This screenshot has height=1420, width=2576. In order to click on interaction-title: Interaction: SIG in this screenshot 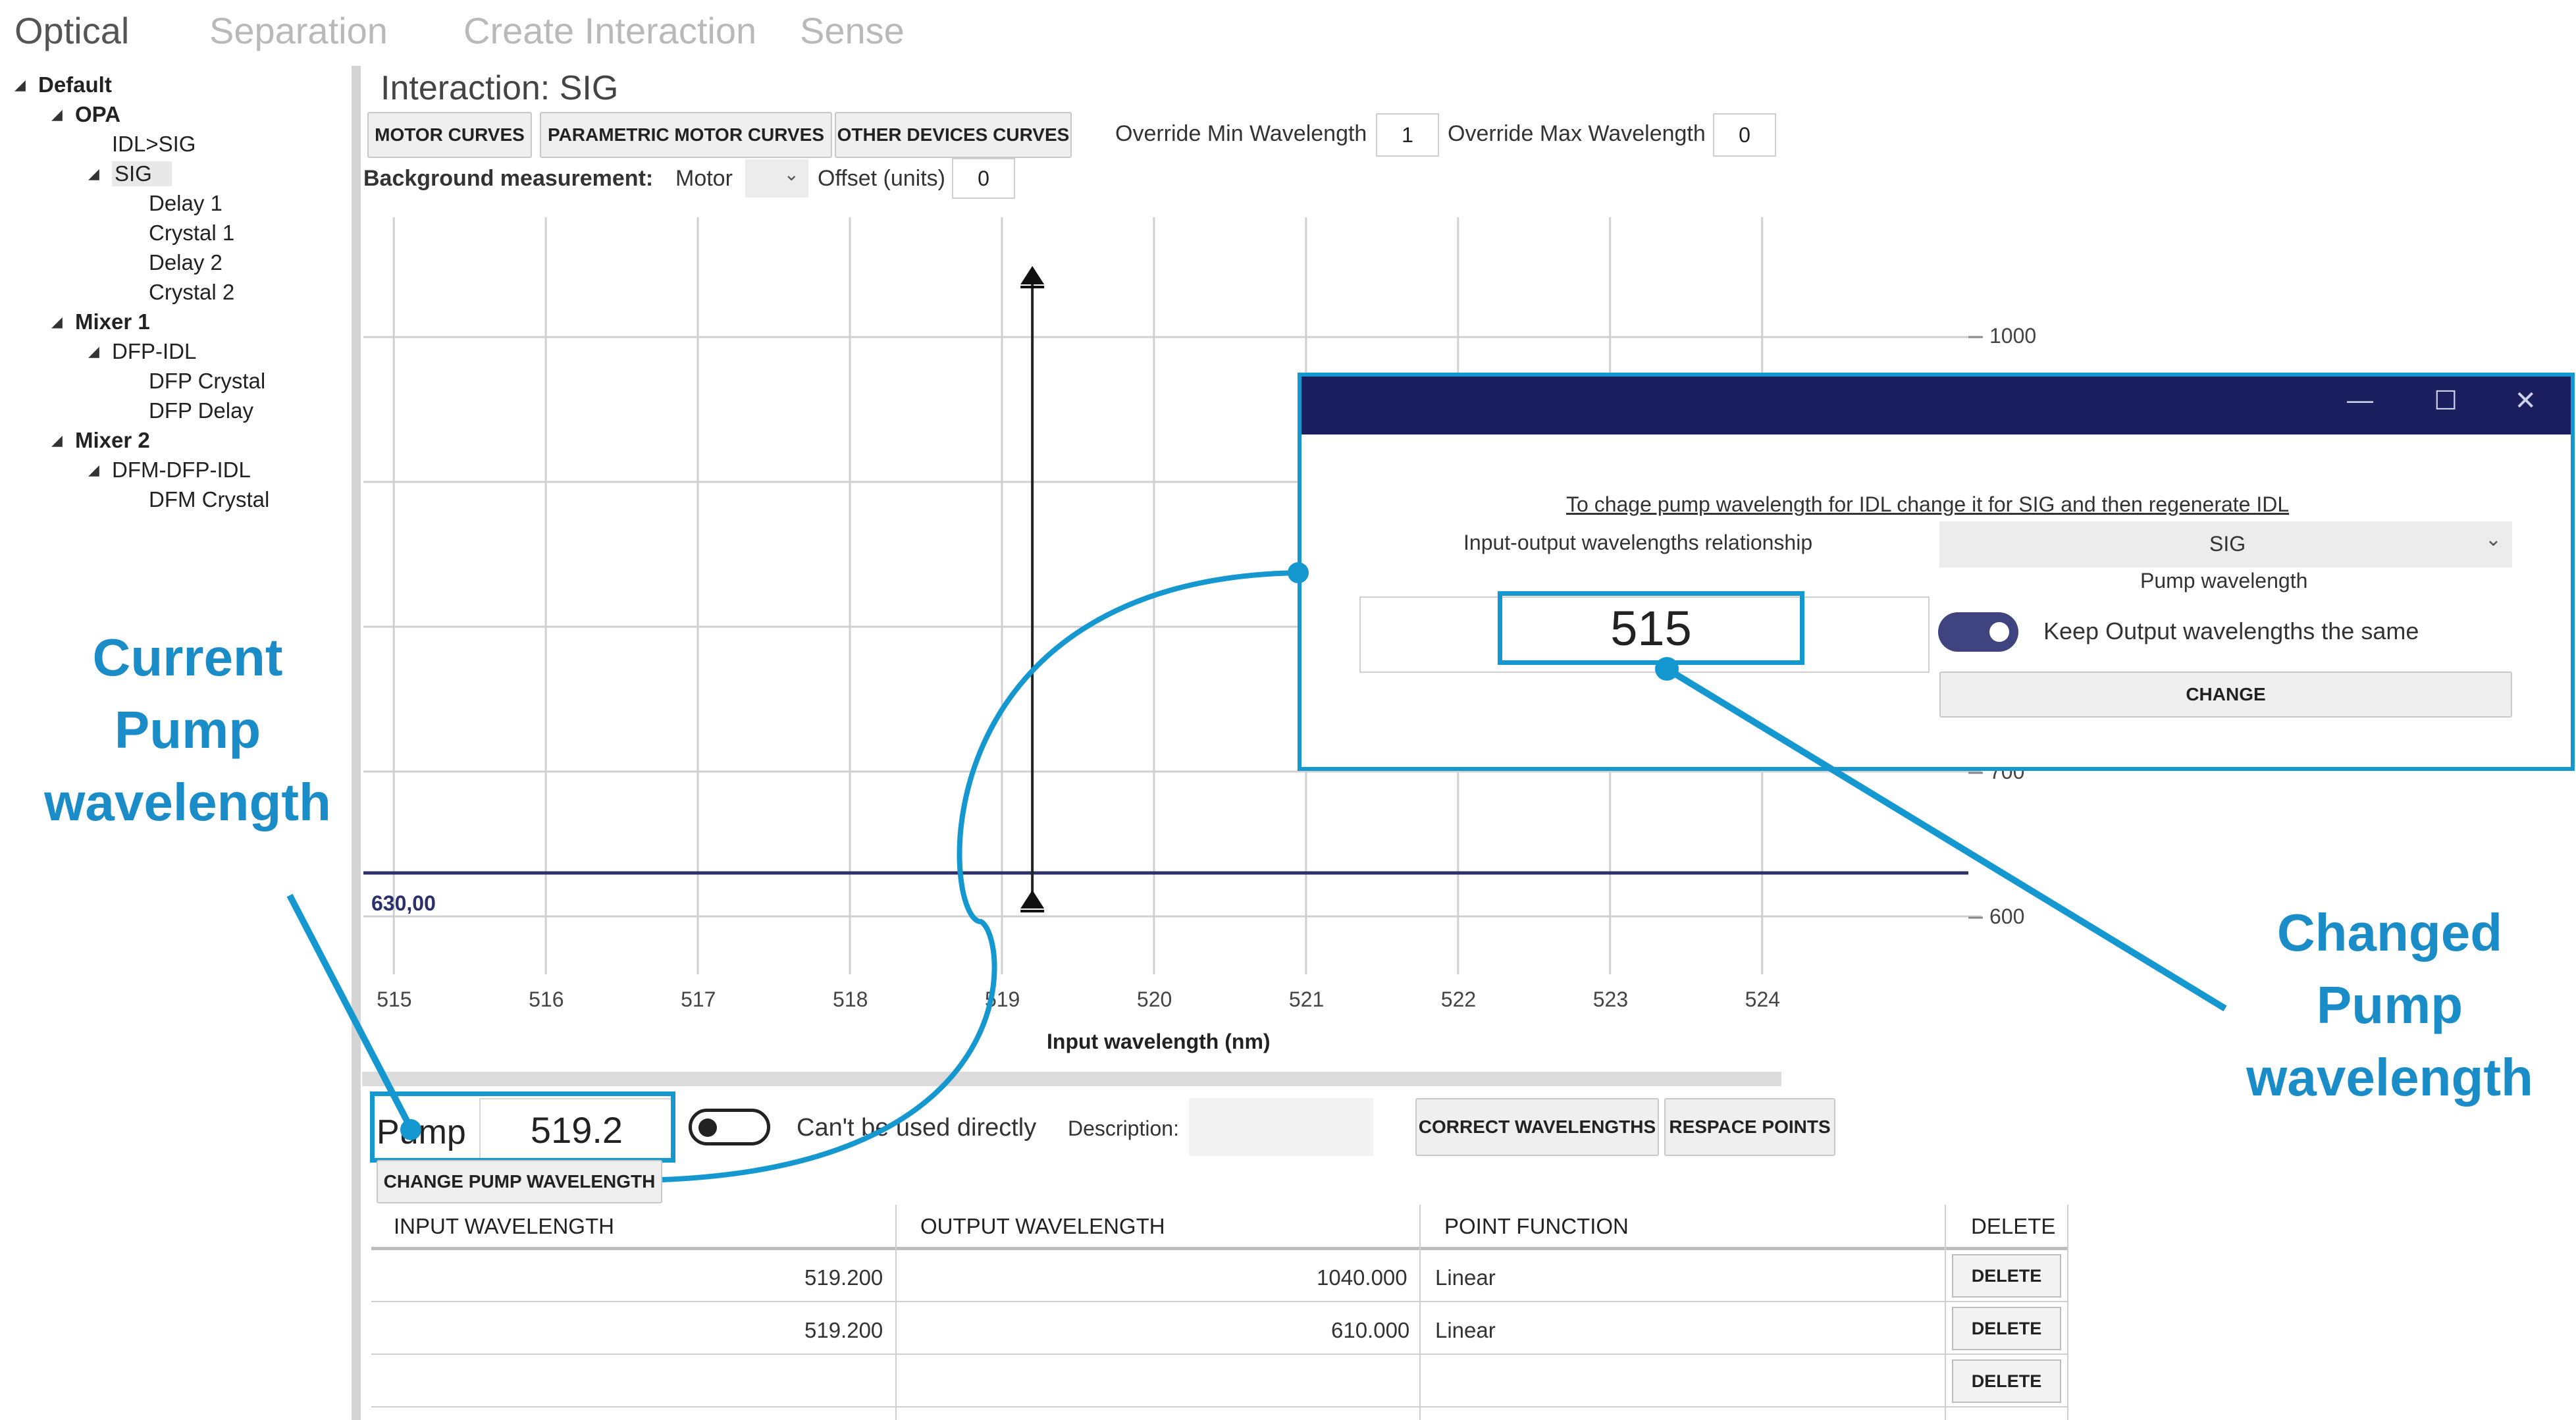, I will do `click(500, 88)`.